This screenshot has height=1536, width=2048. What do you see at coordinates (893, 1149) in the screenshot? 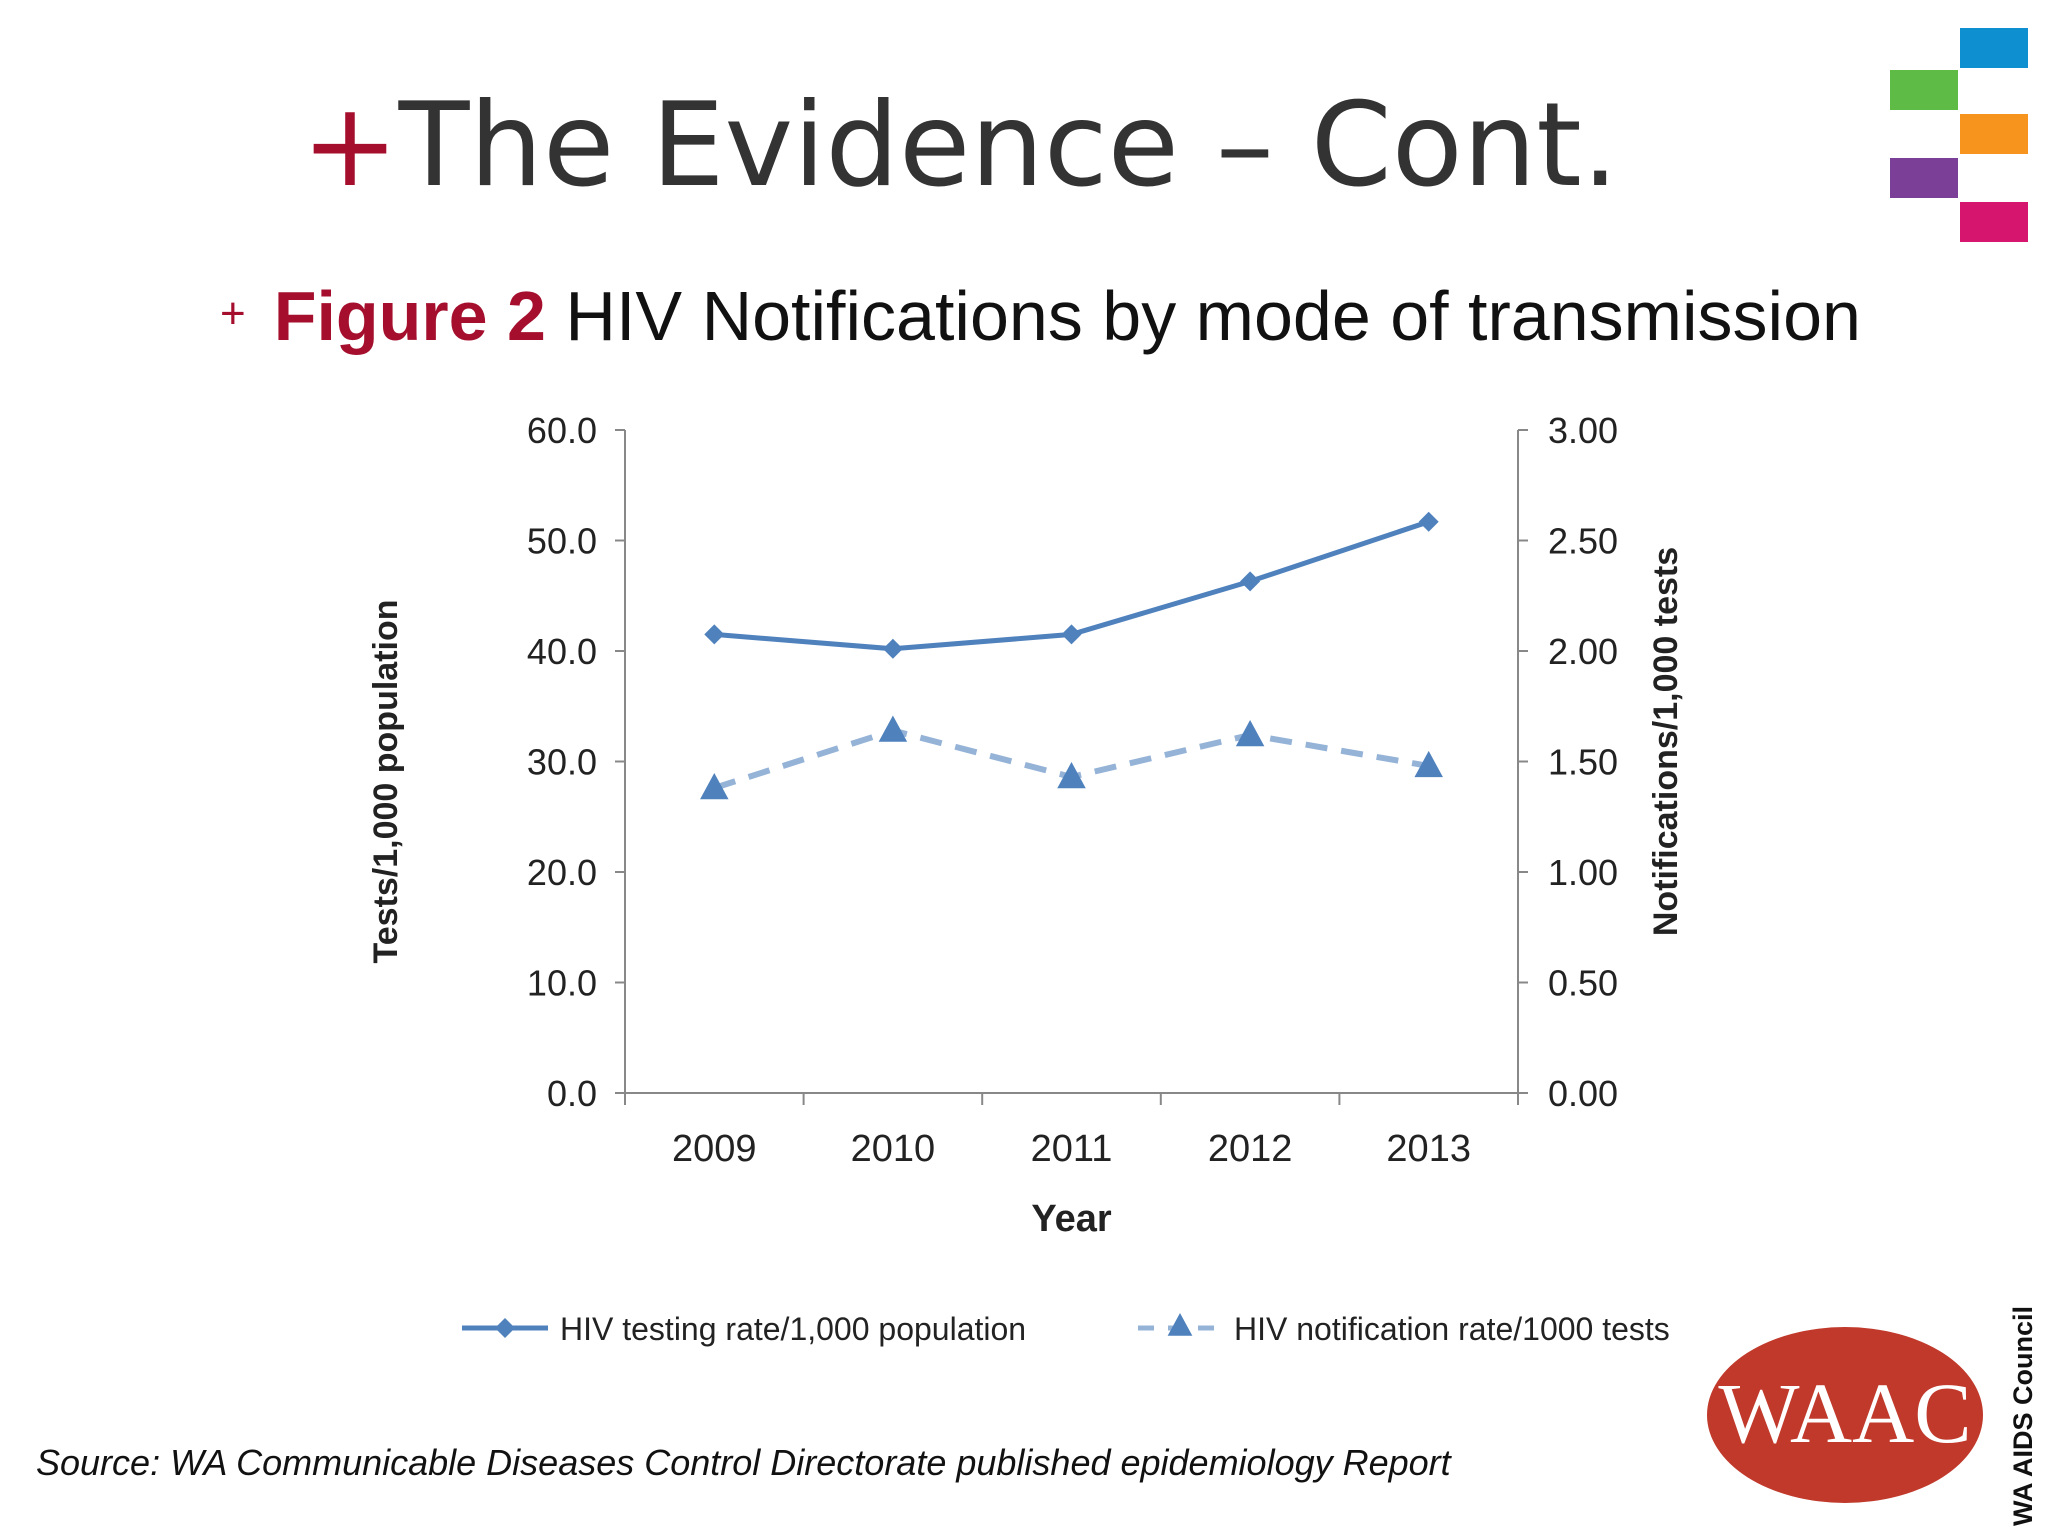
I see `x-tick-label: 2010` at bounding box center [893, 1149].